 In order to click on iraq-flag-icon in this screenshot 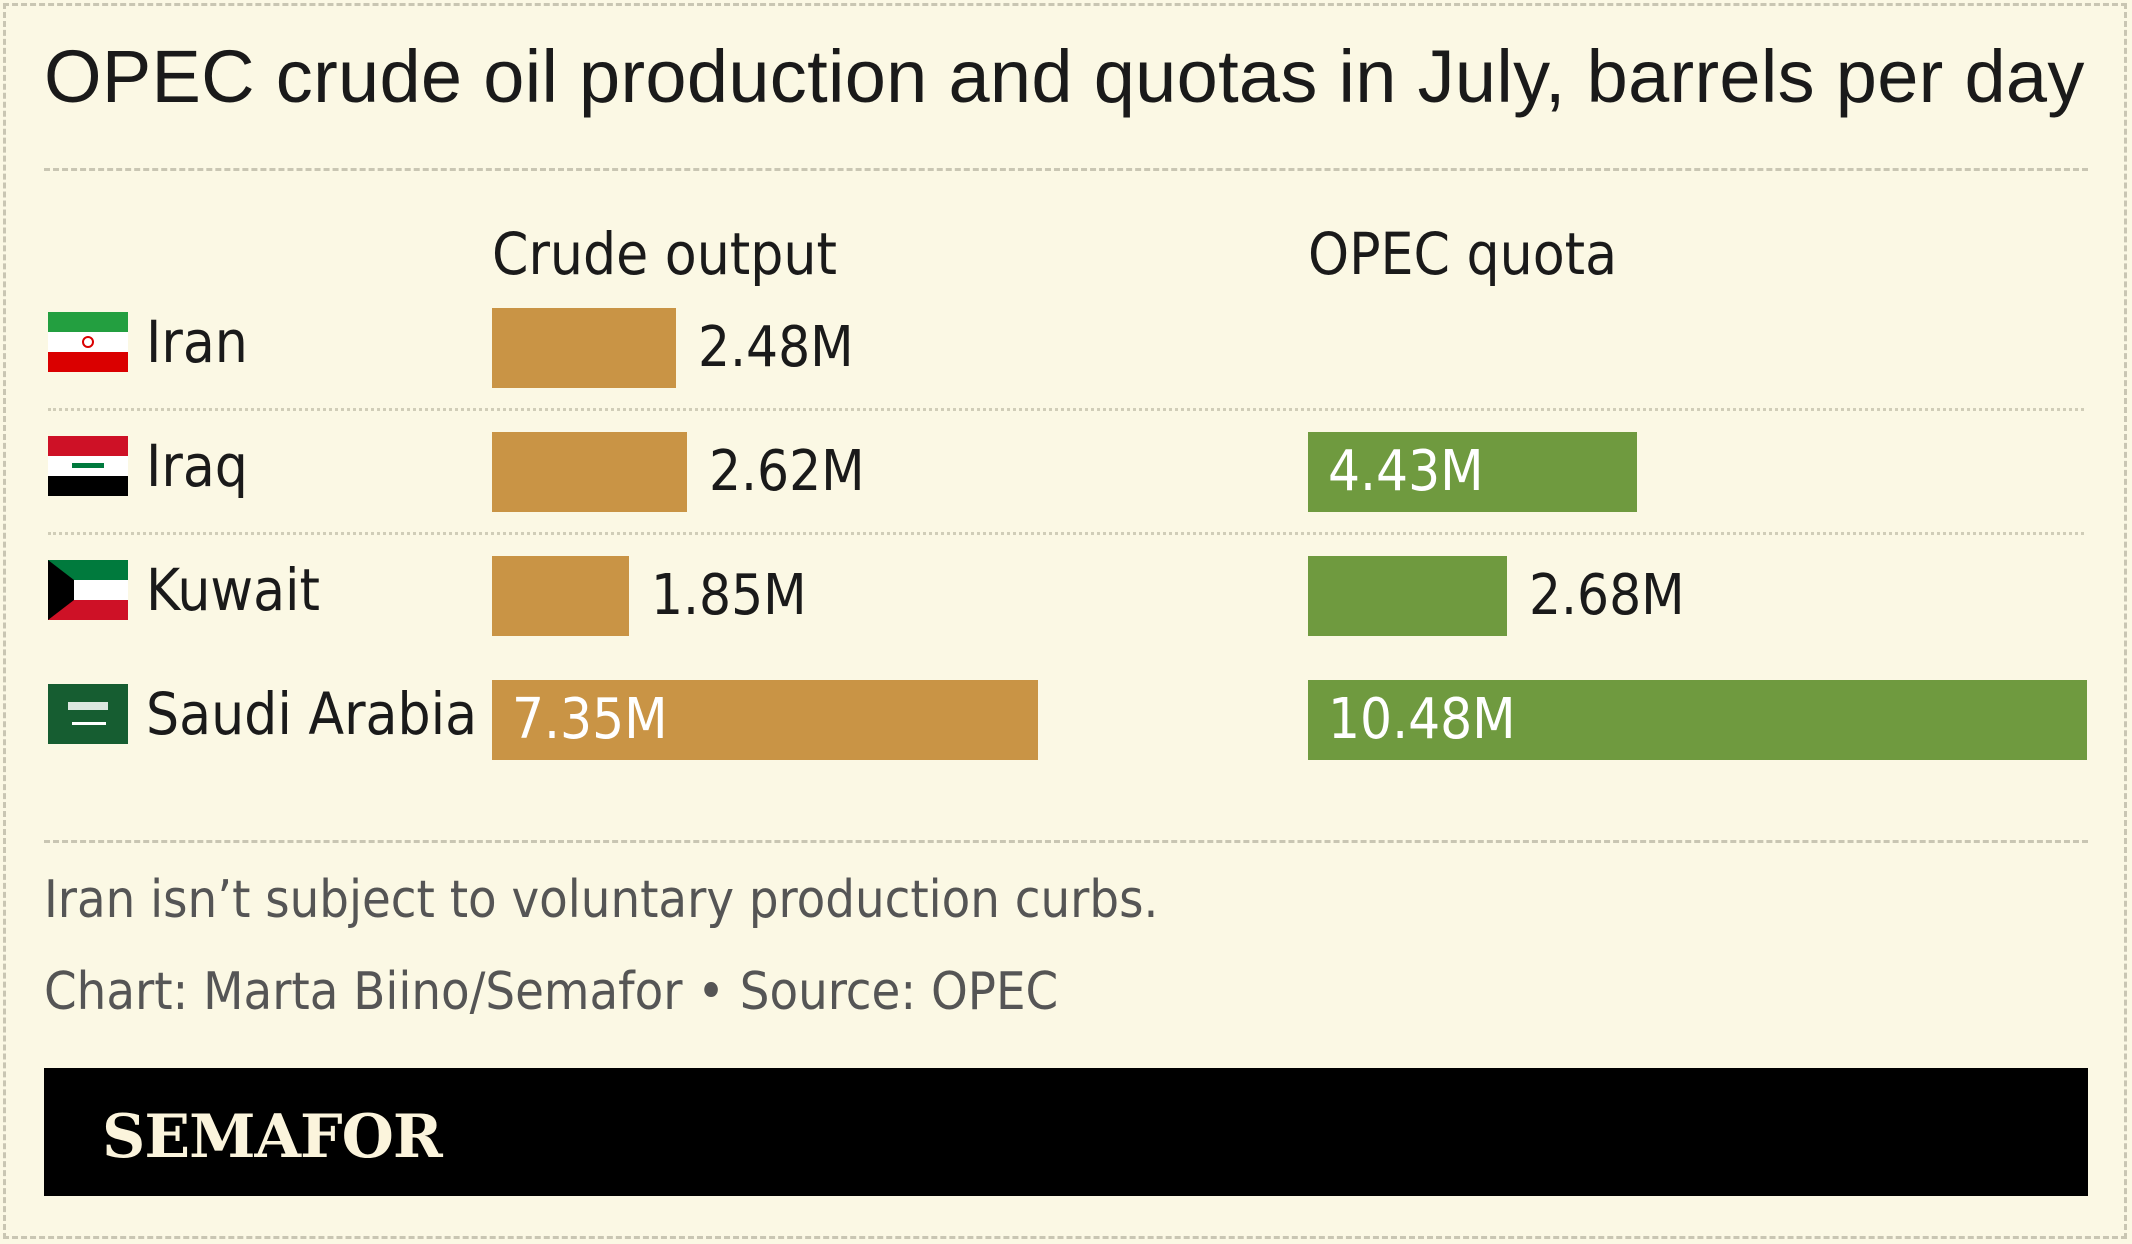, I will do `click(88, 466)`.